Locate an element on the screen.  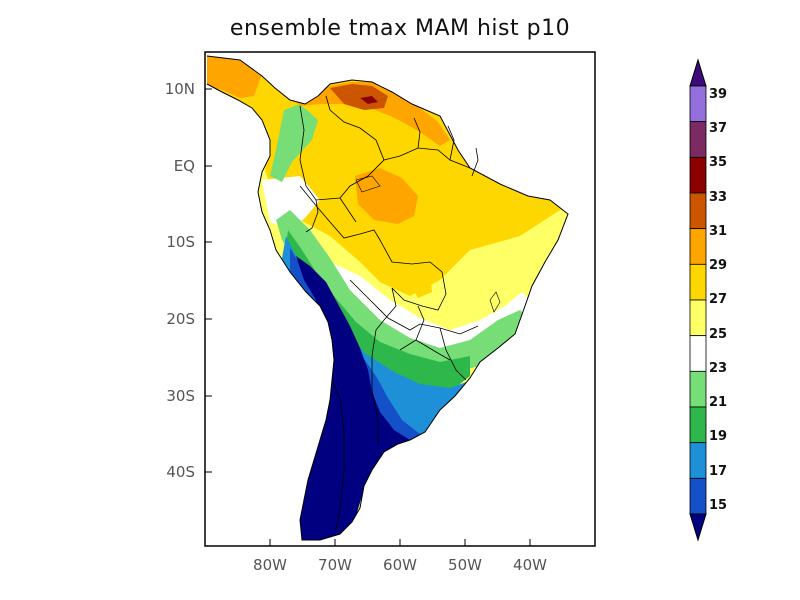
y-tick-label: 10S is located at coordinates (180, 242).